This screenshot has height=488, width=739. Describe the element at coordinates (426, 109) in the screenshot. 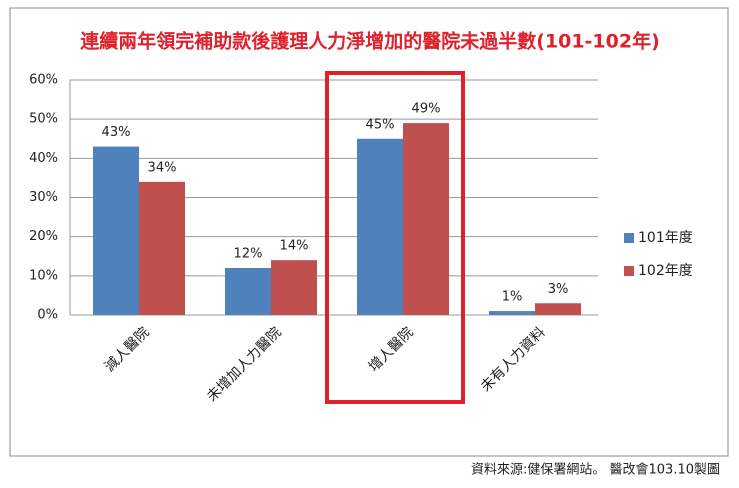

I see `value-label: 49%` at that location.